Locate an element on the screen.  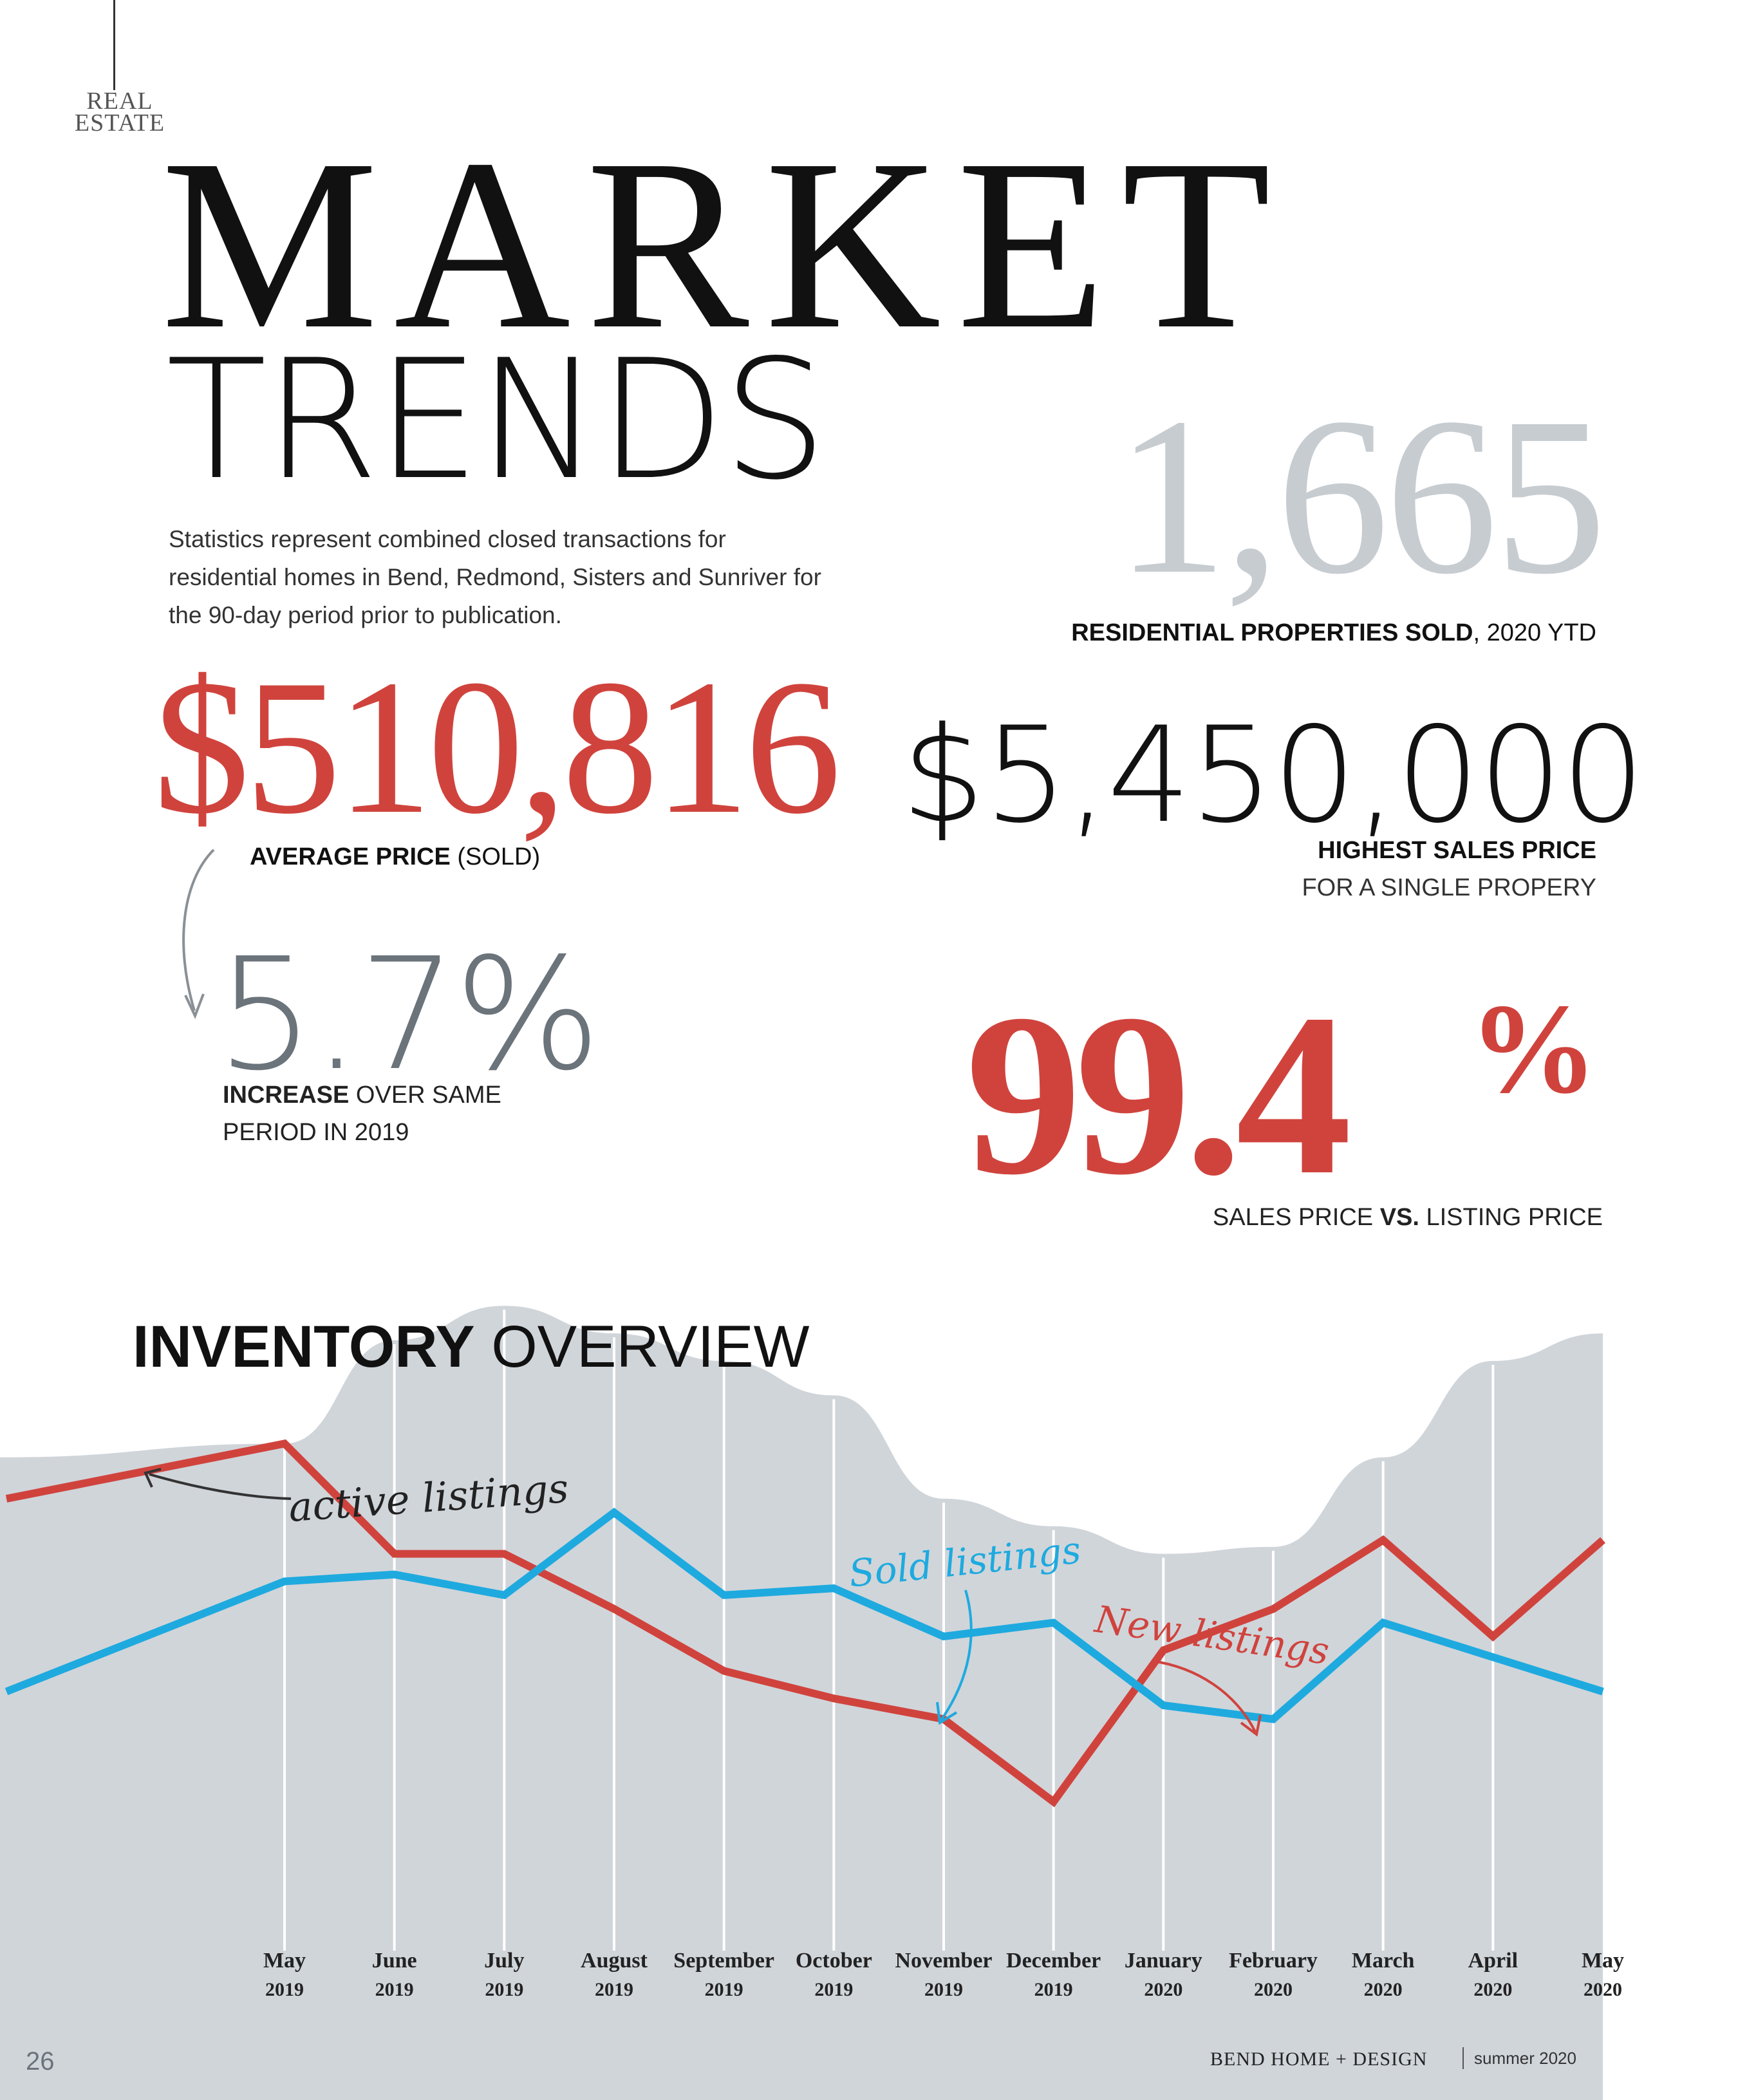
inventory-title: INVENTORY OVERVIEW is located at coordinates (471, 1347).